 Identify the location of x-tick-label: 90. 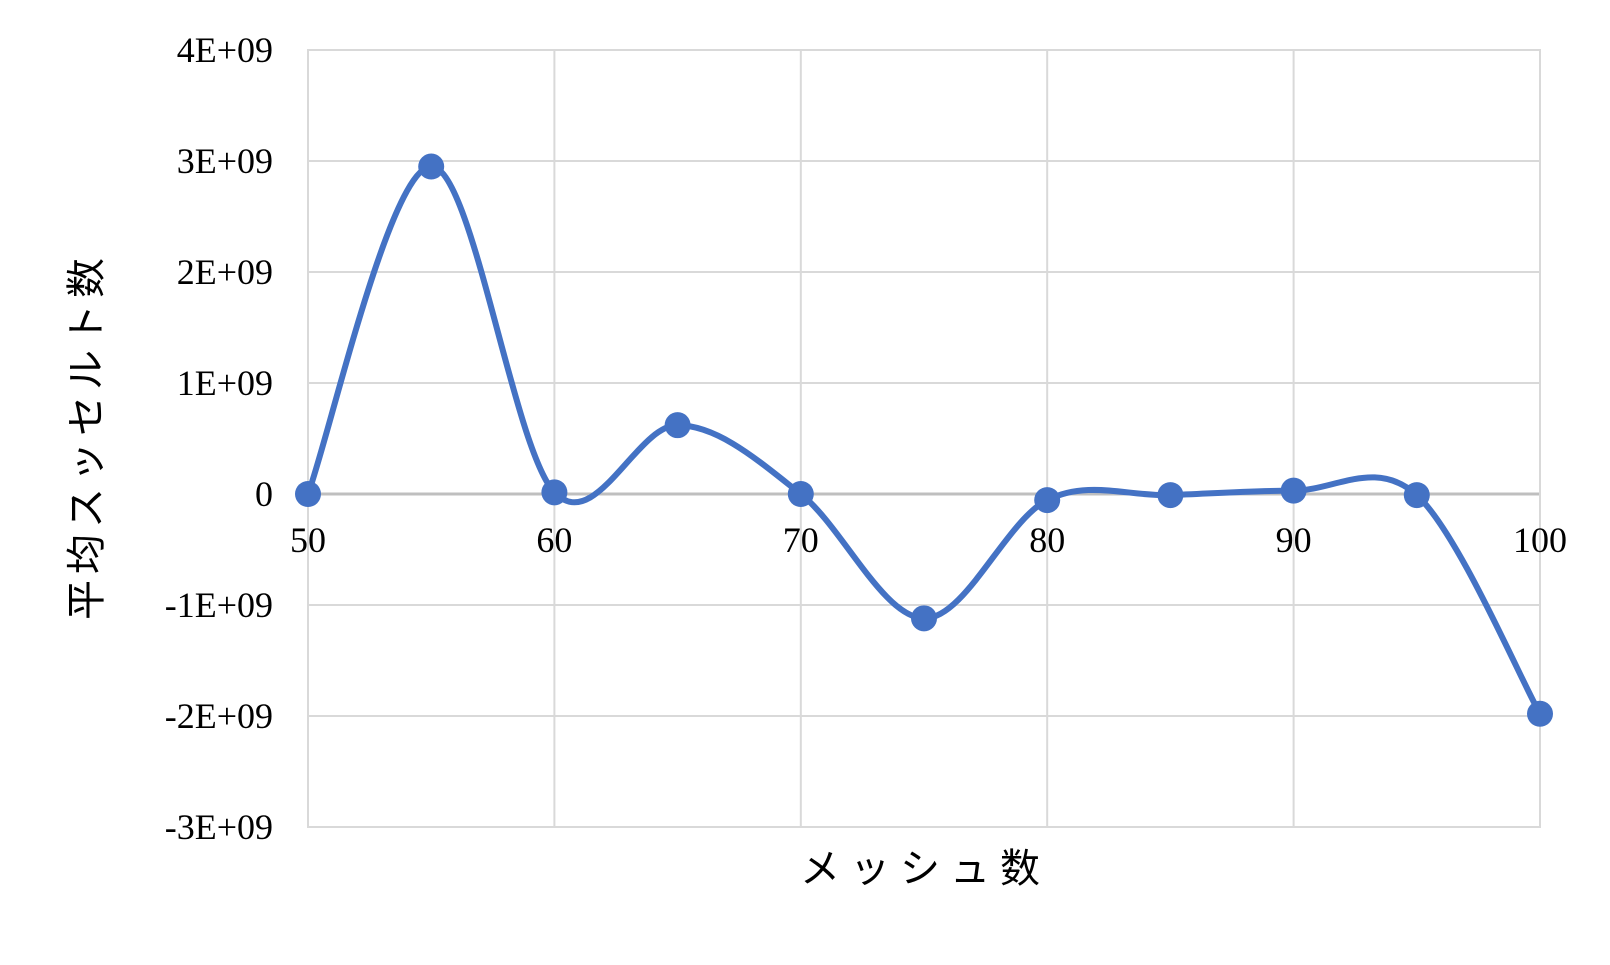
(1294, 540).